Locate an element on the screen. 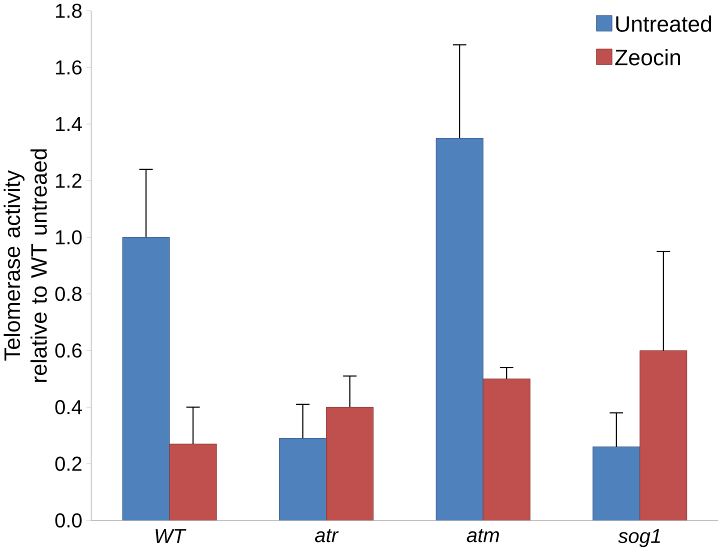 Image resolution: width=722 pixels, height=551 pixels. y-tick-label: 0.8 is located at coordinates (68, 294).